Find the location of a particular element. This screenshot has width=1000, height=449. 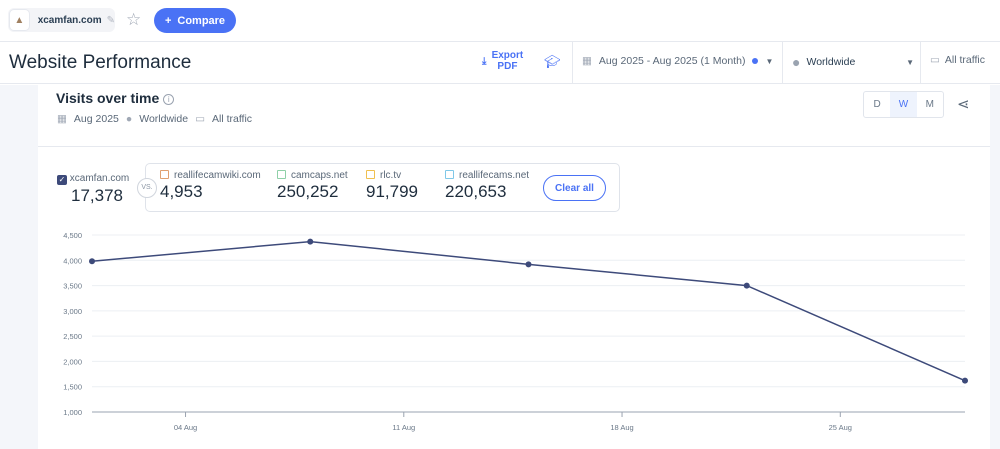

y-tick-label: 3,500 is located at coordinates (72, 286).